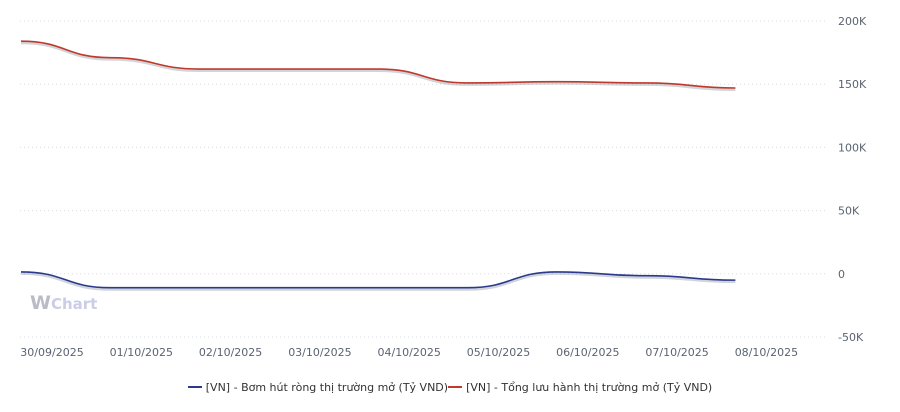 The height and width of the screenshot is (412, 900). What do you see at coordinates (851, 337) in the screenshot?
I see `y-tick-label: -50K` at bounding box center [851, 337].